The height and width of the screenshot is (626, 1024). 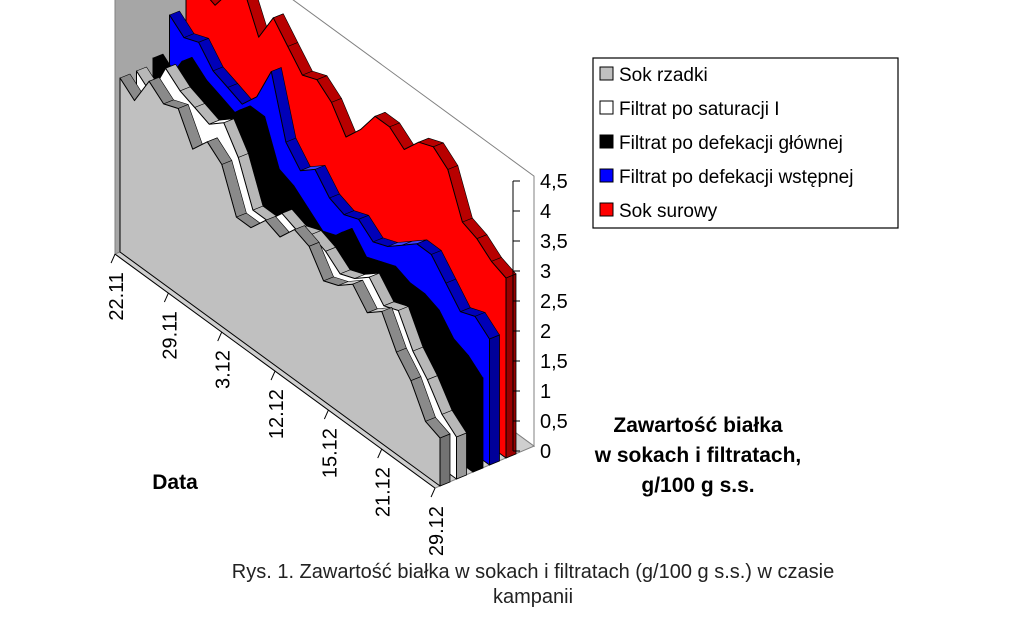 I want to click on legend-item: Filtrat po defekacji wstępnej, so click(x=726, y=177).